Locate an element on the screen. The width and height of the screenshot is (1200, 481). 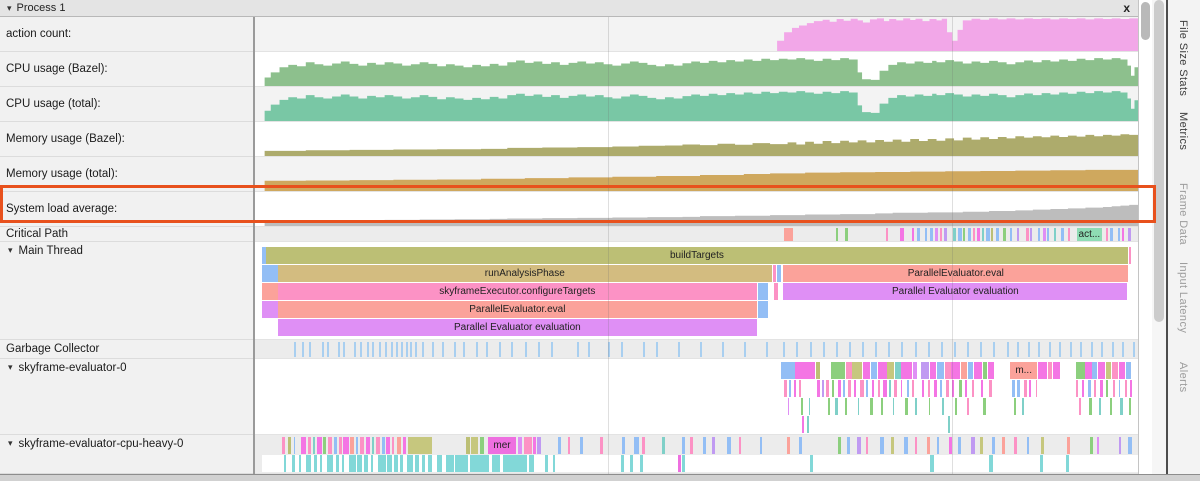
process-title: Process 1 is located at coordinates (41, 8).